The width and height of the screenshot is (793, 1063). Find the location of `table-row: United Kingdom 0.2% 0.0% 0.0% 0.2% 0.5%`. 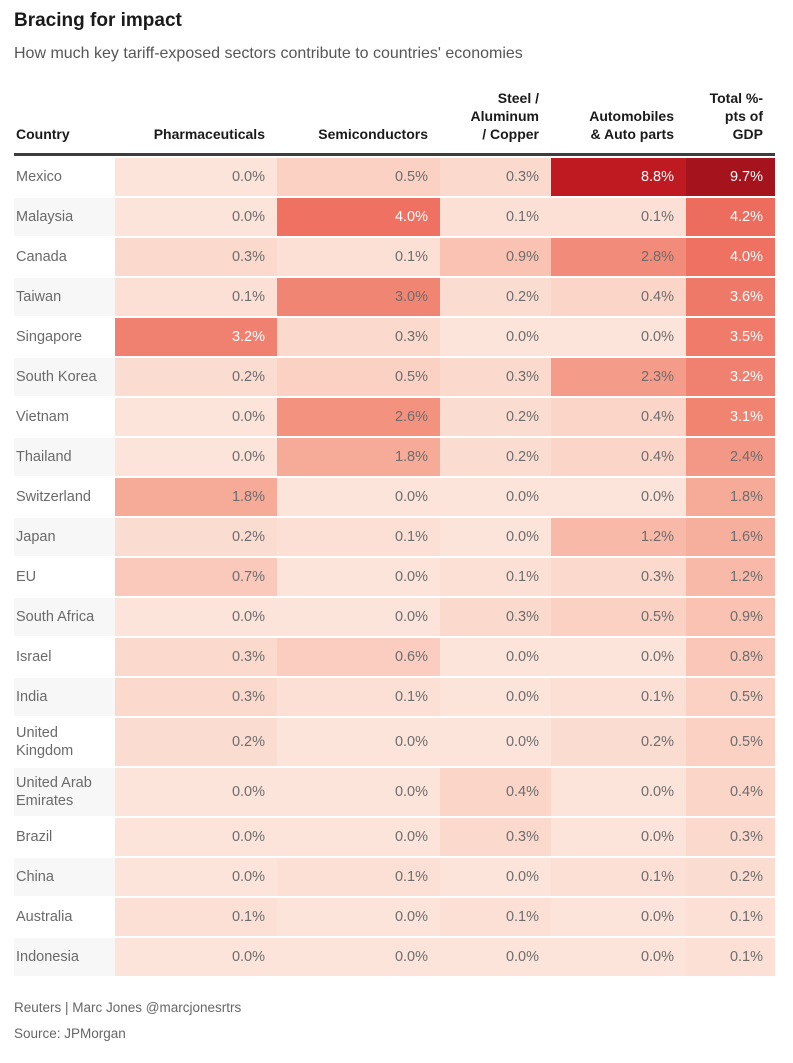

table-row: United Kingdom 0.2% 0.0% 0.0% 0.2% 0.5% is located at coordinates (394, 741).